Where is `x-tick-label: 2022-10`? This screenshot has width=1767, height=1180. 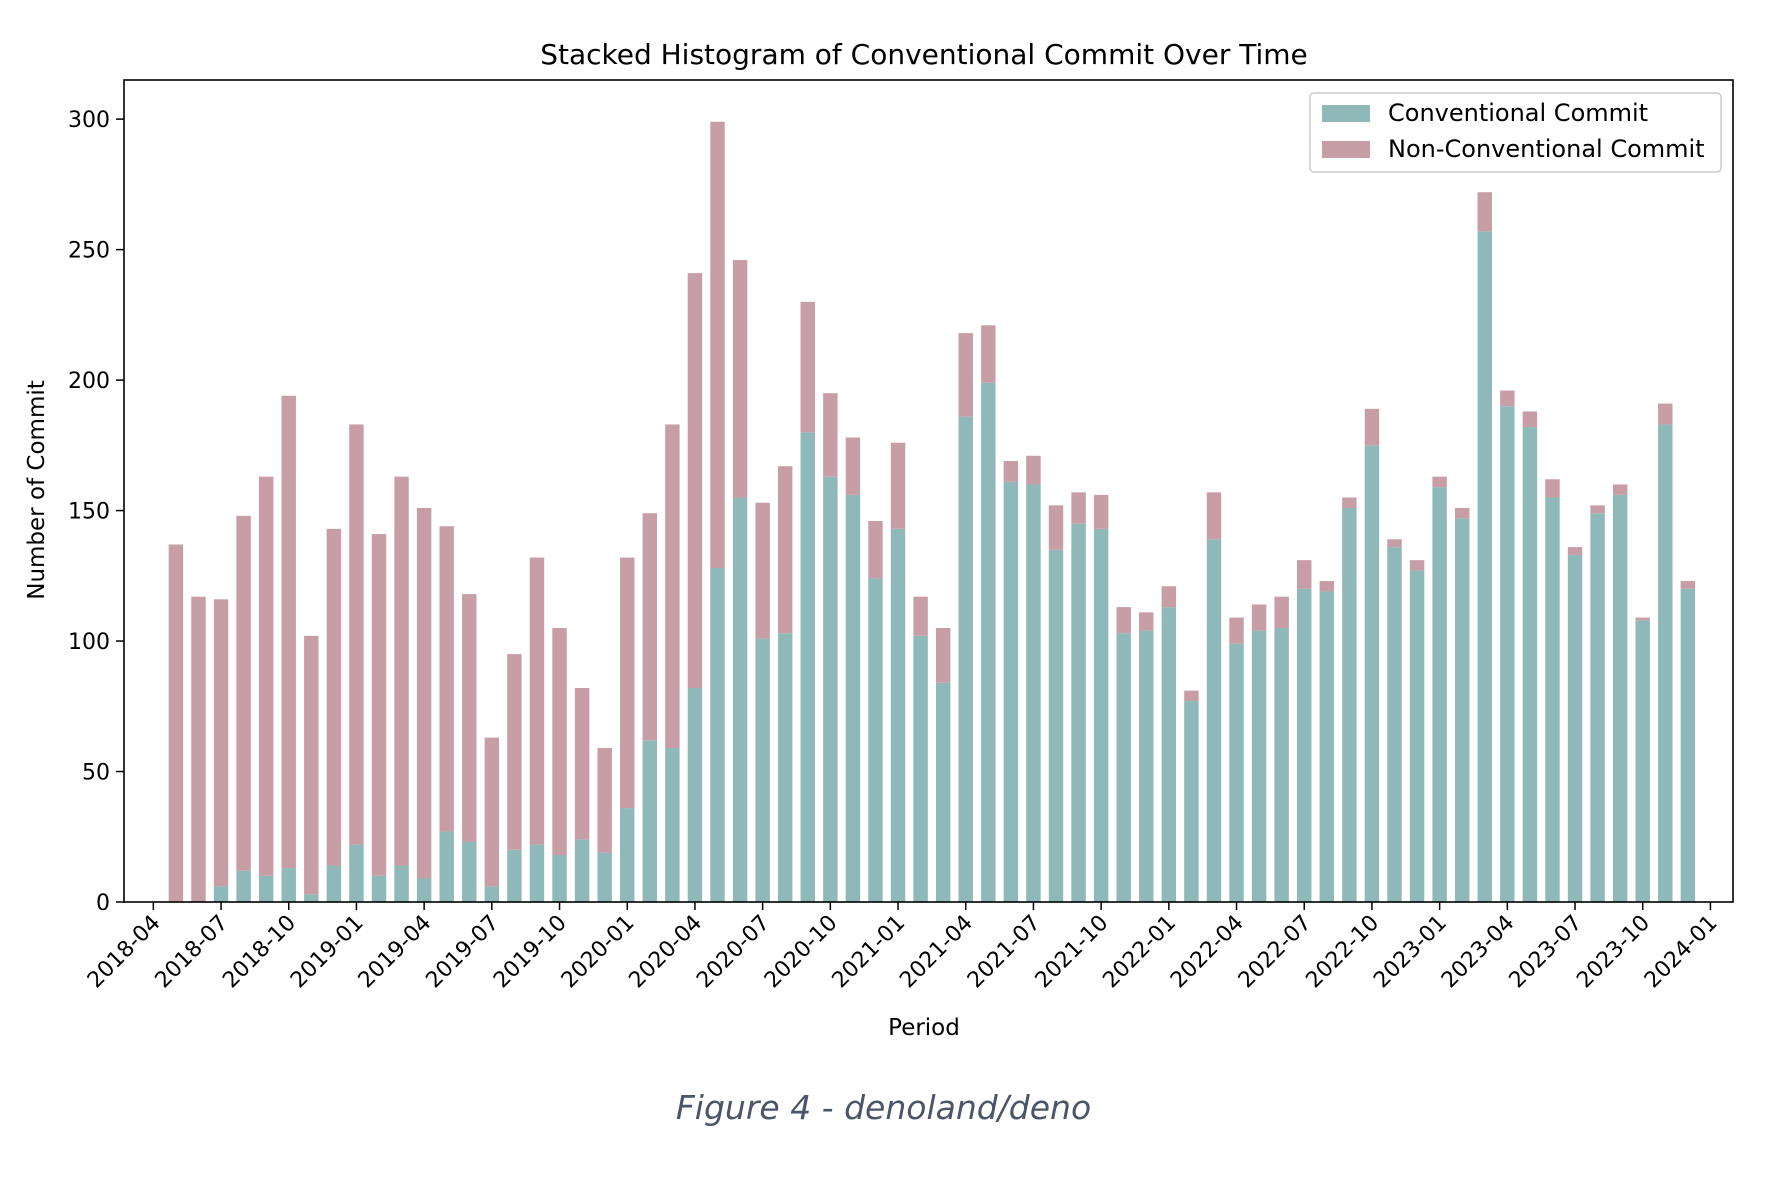
x-tick-label: 2022-10 is located at coordinates (1343, 952).